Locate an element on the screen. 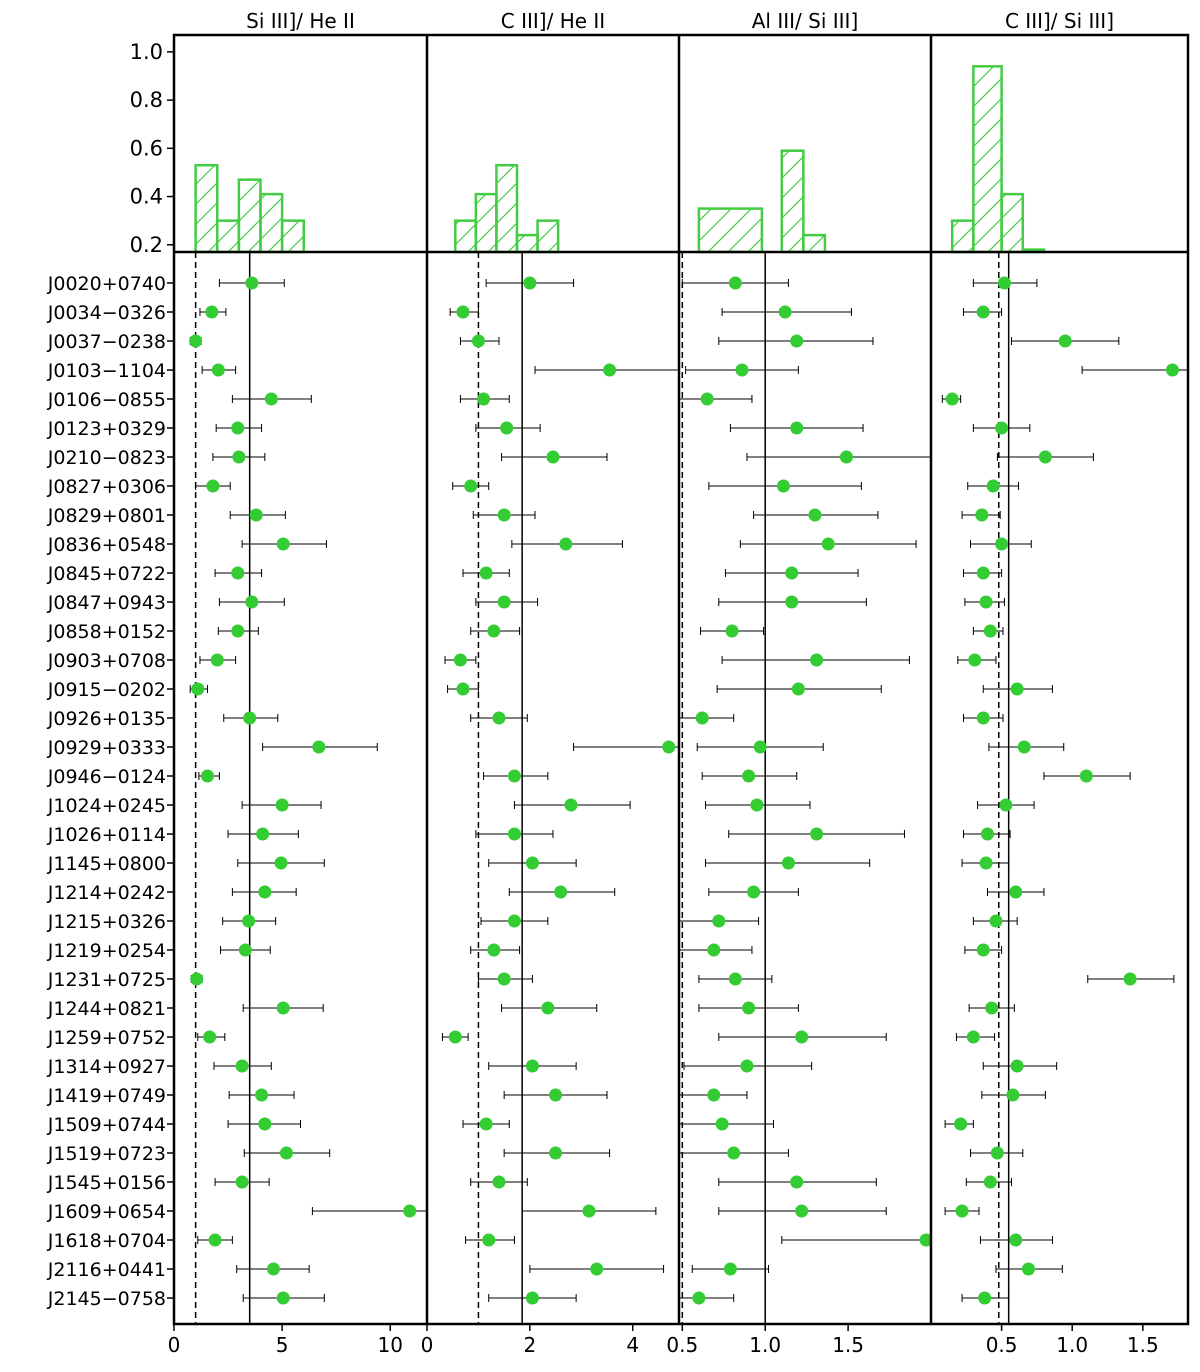  xtick-label: 1.0 is located at coordinates (765, 1345).